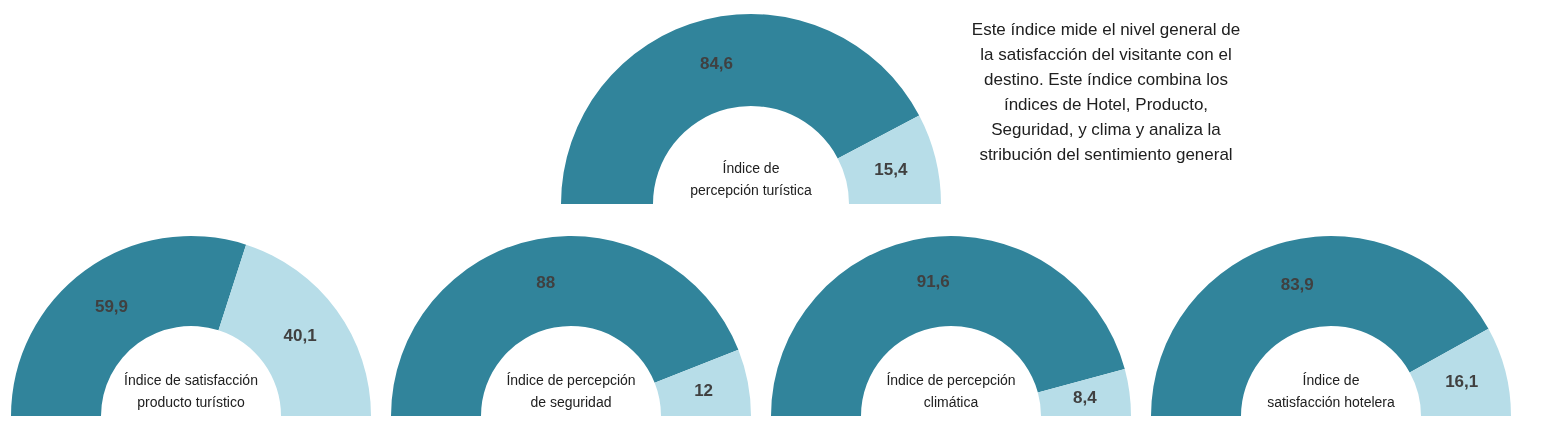  Describe the element at coordinates (300, 336) in the screenshot. I see `data-label: 40,1` at that location.